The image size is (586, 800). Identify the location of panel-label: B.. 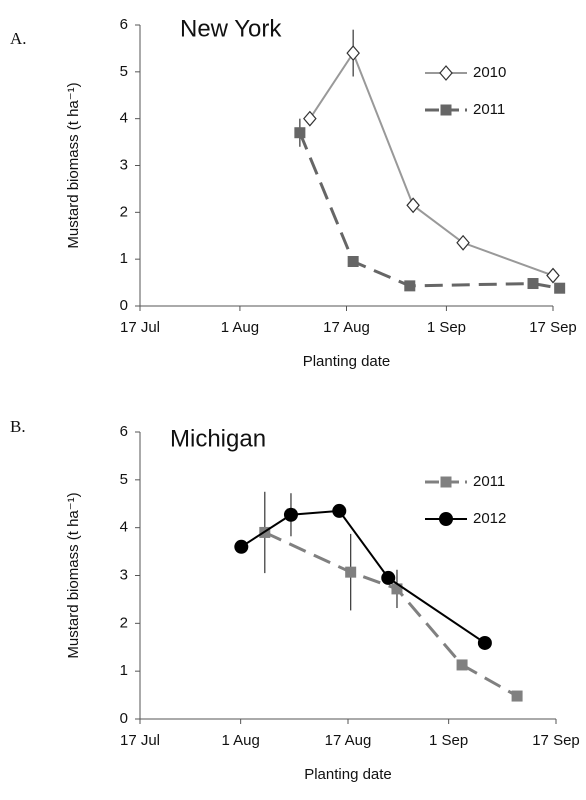
(18, 426).